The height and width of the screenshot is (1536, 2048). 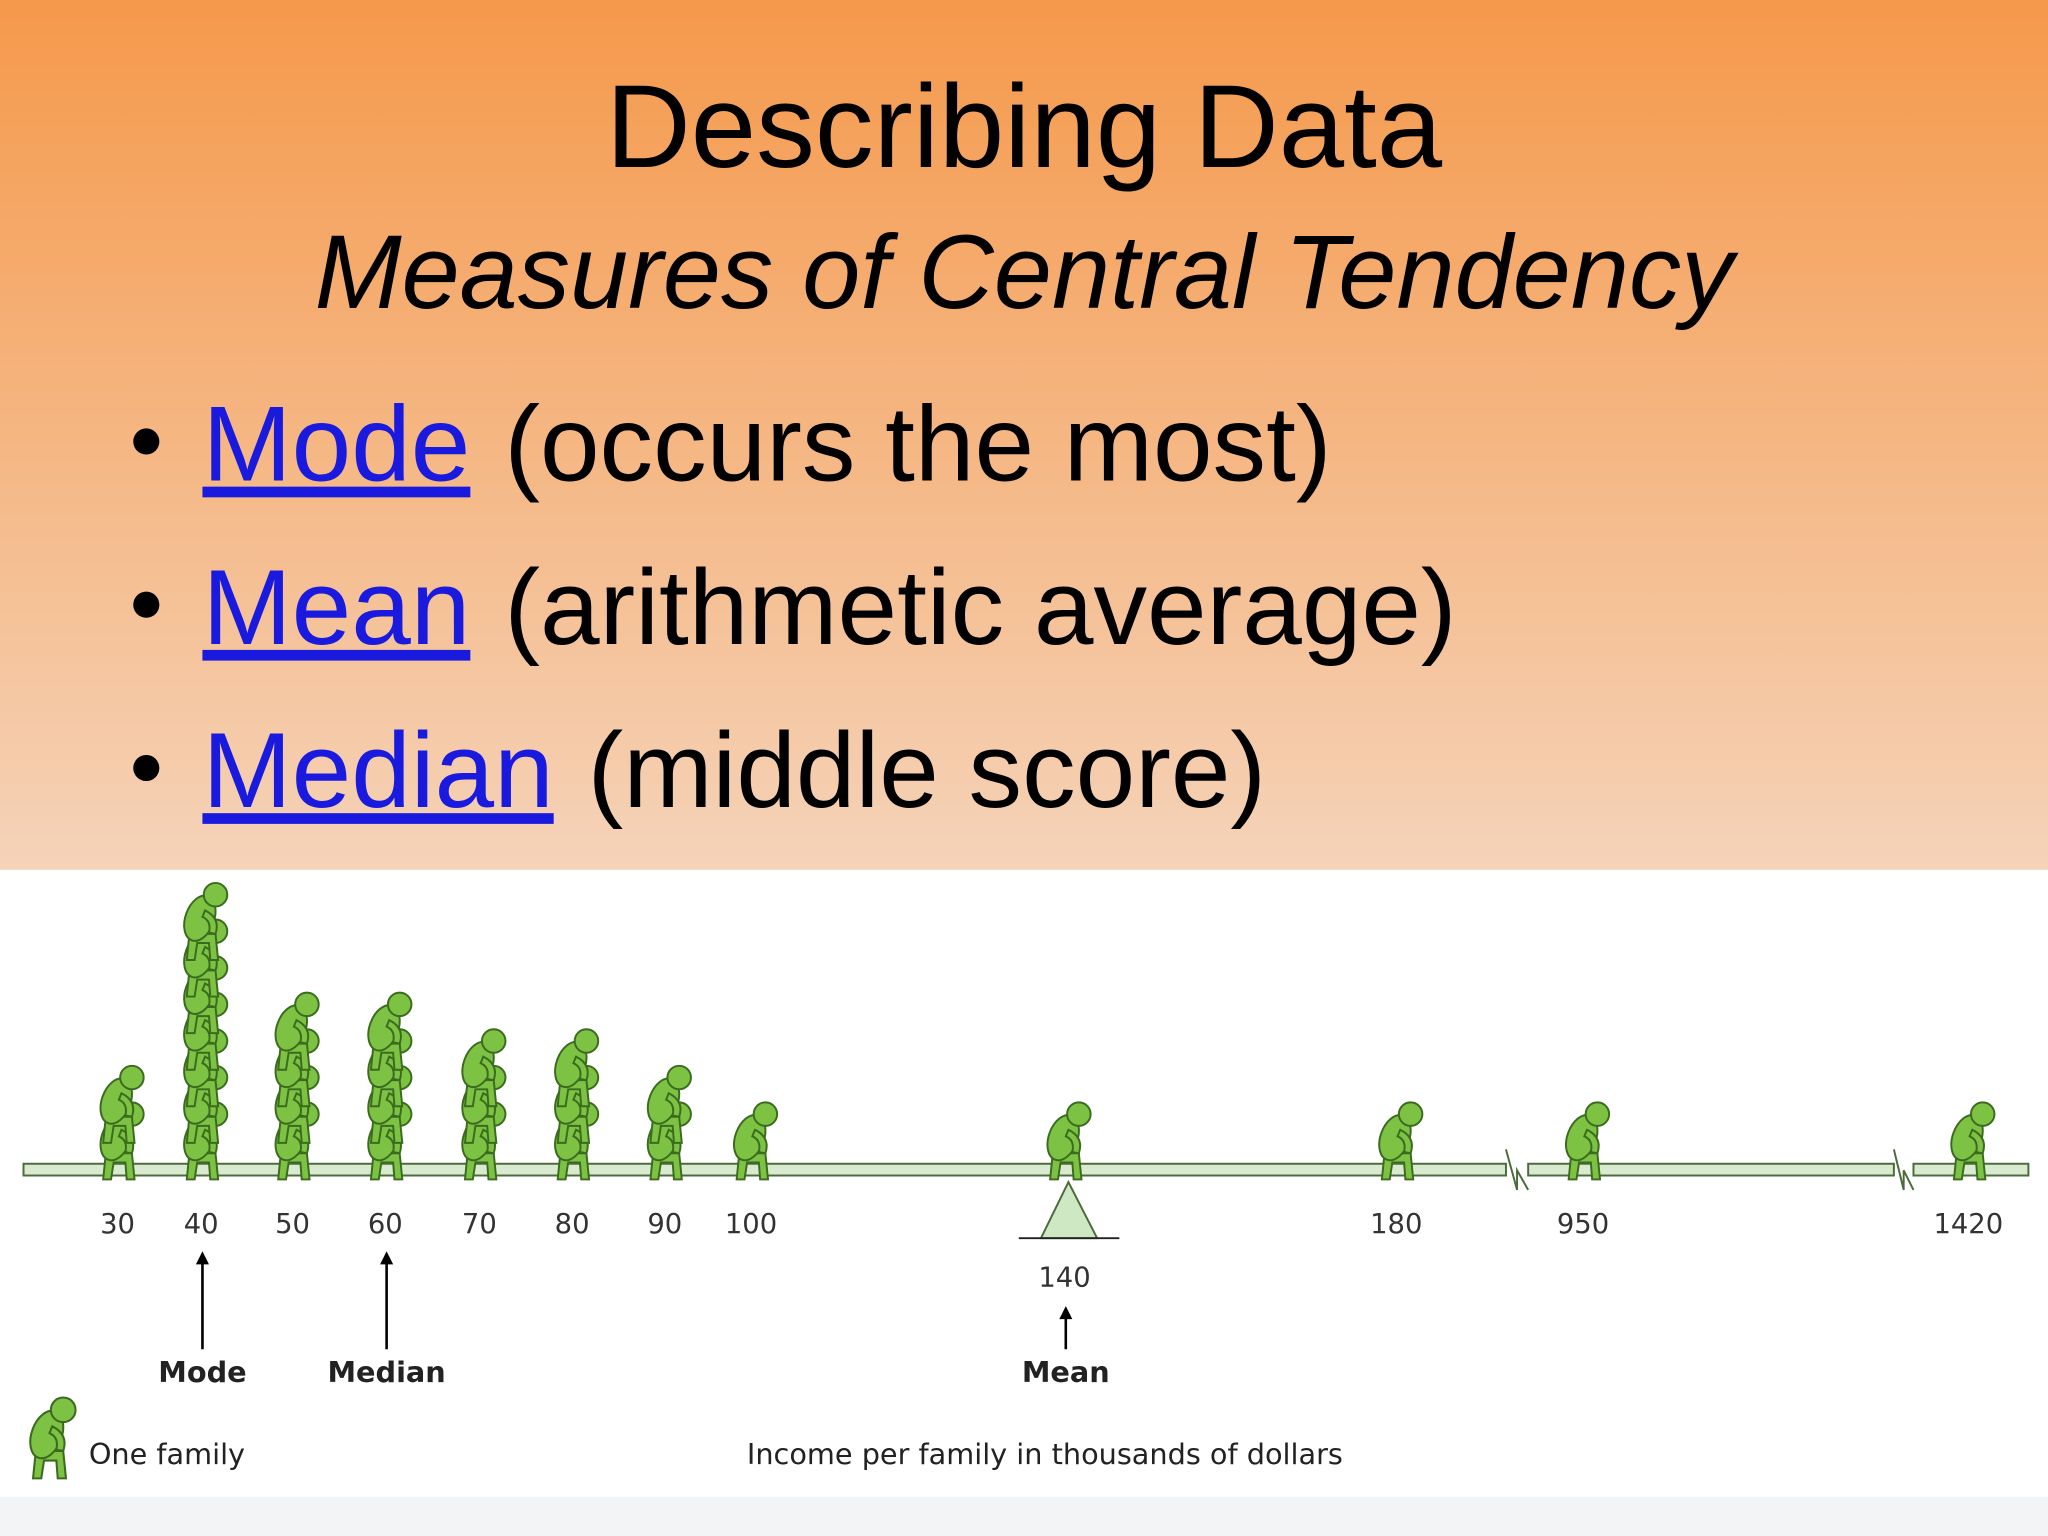 I want to click on x-tick-label: 950, so click(x=1583, y=1224).